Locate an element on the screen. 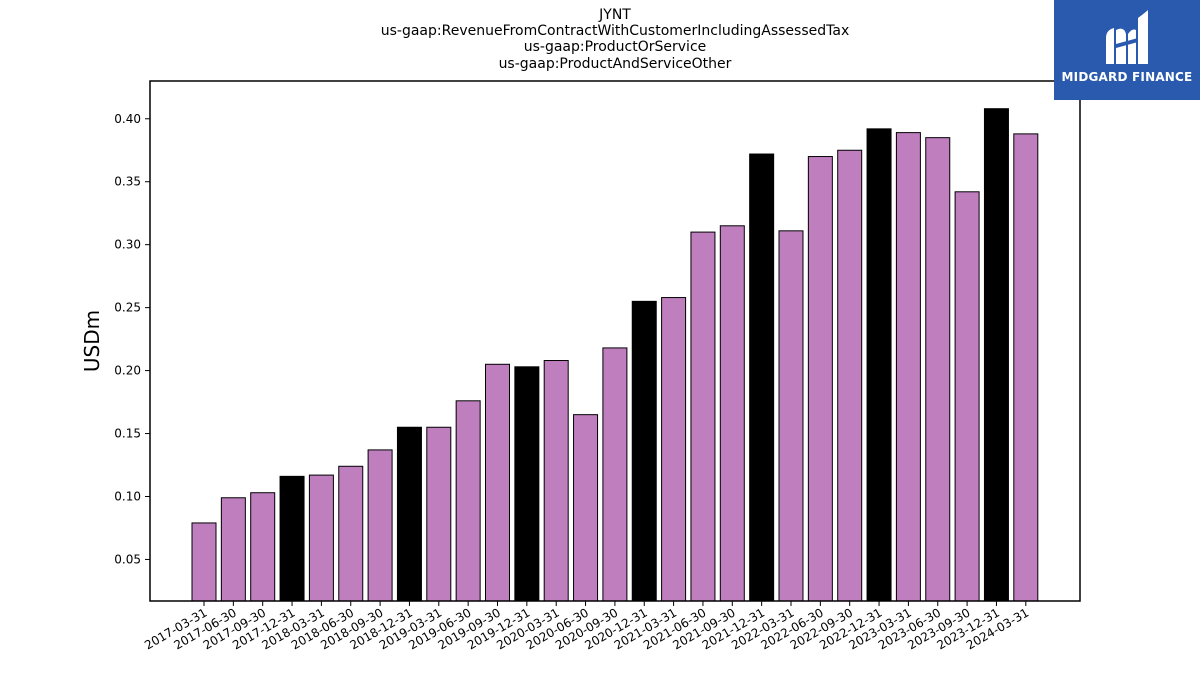 Image resolution: width=1200 pixels, height=675 pixels. y-tick-label: 0.30 is located at coordinates (127, 245).